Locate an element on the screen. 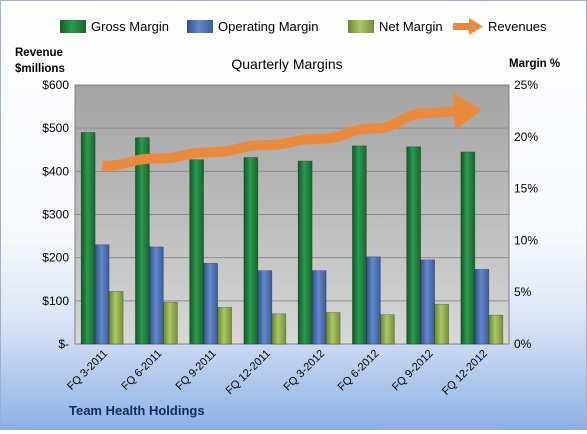  right-axis-title: Margin % is located at coordinates (534, 64).